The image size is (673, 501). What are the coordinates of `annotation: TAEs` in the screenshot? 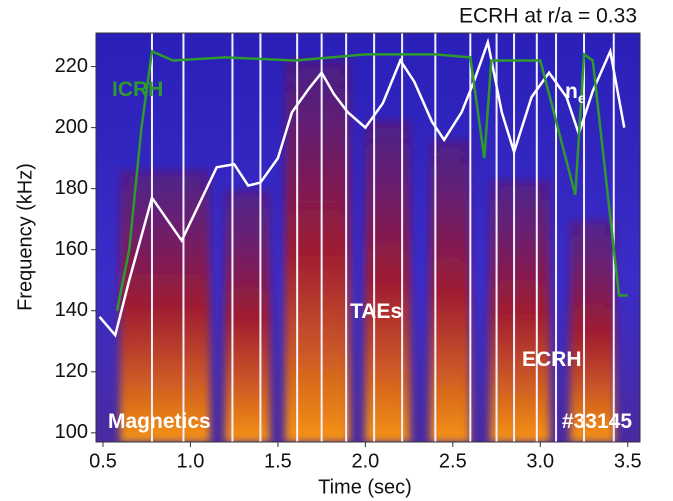 It's located at (376, 311).